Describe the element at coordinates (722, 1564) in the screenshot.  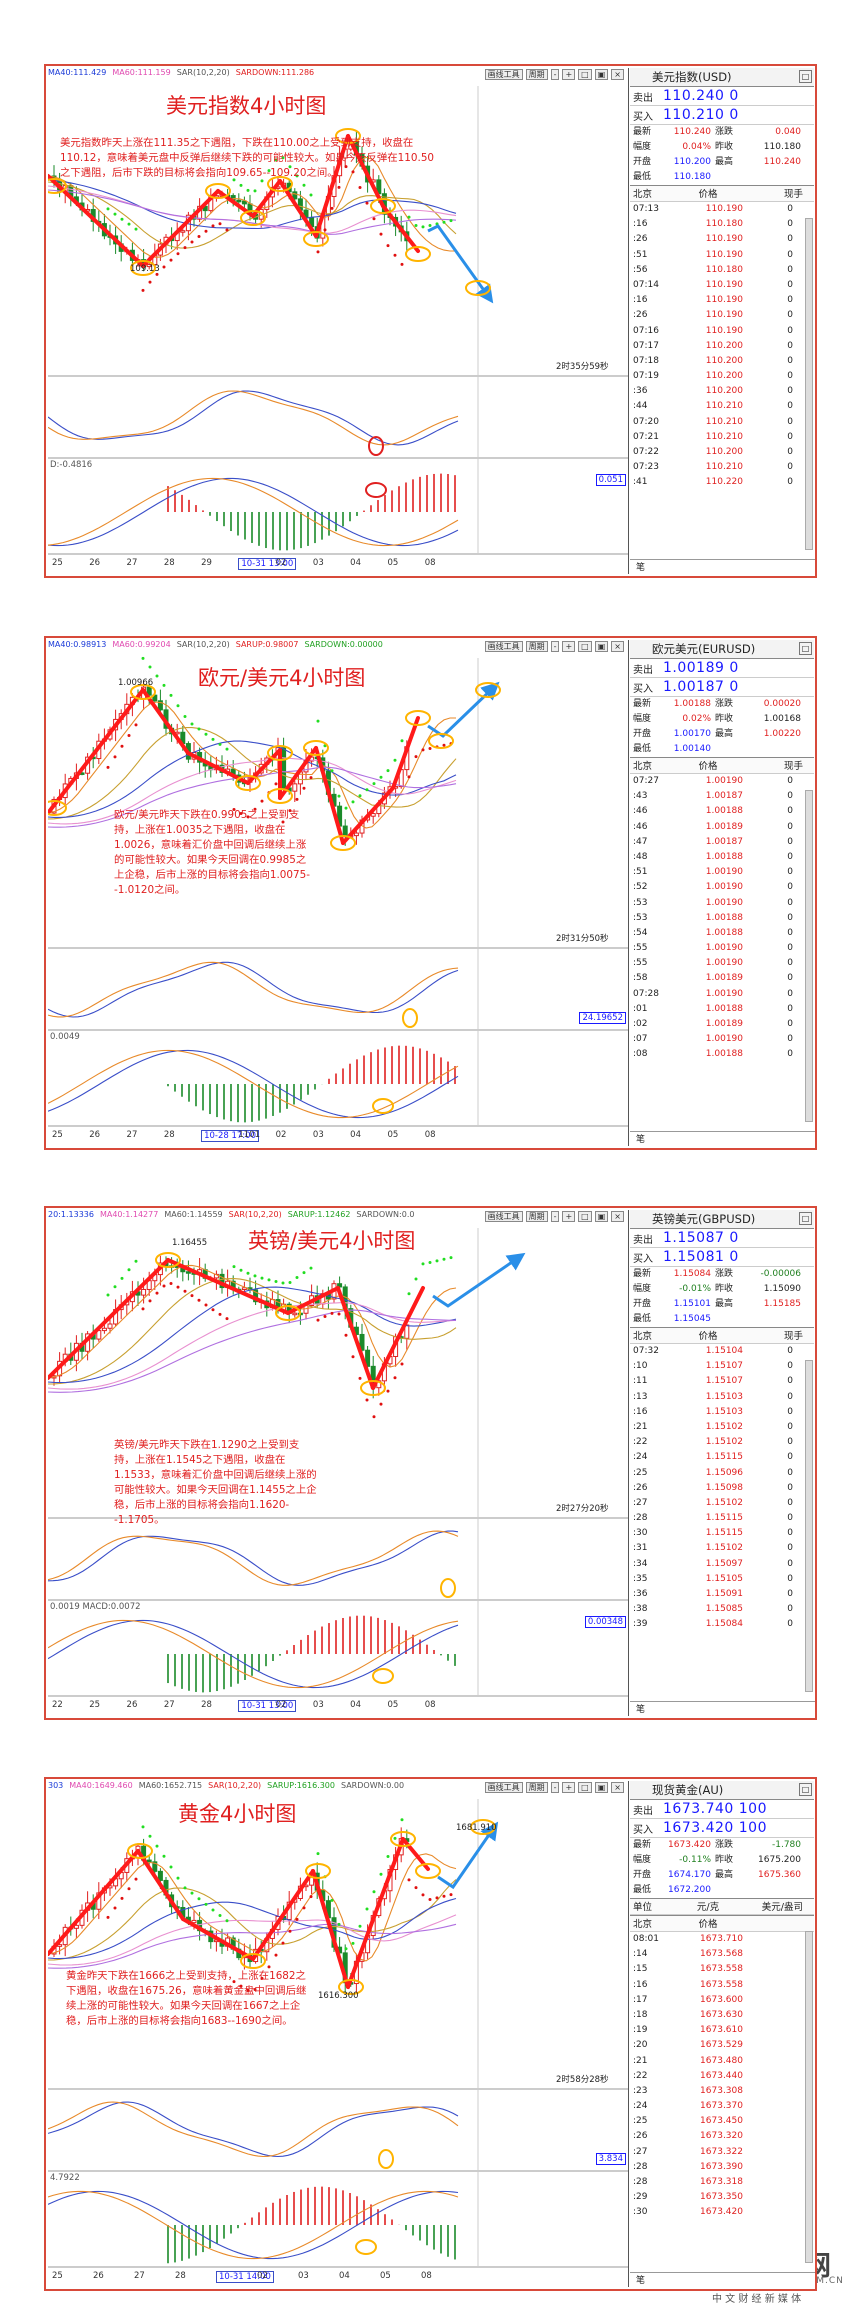
I see `tick-row: :34 1.15097 0` at that location.